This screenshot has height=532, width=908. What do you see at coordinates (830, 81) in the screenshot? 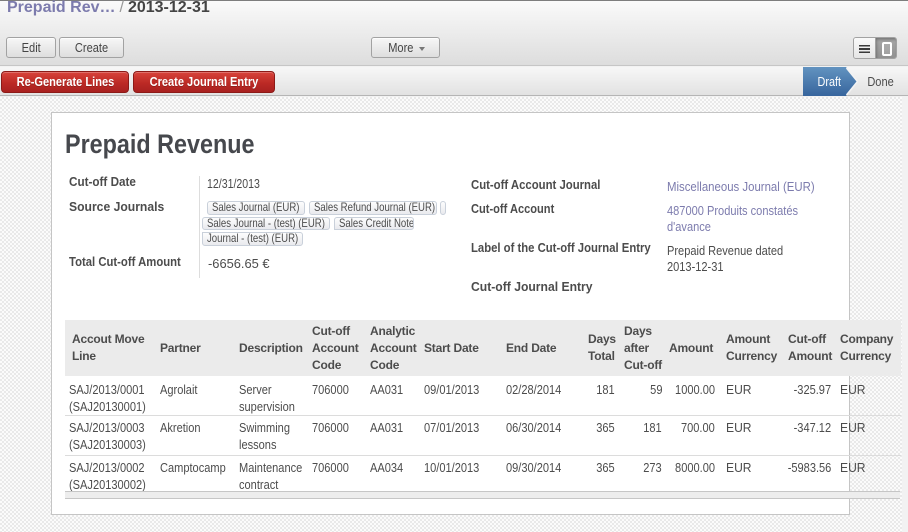
I see `svg-text: Draft` at bounding box center [830, 81].